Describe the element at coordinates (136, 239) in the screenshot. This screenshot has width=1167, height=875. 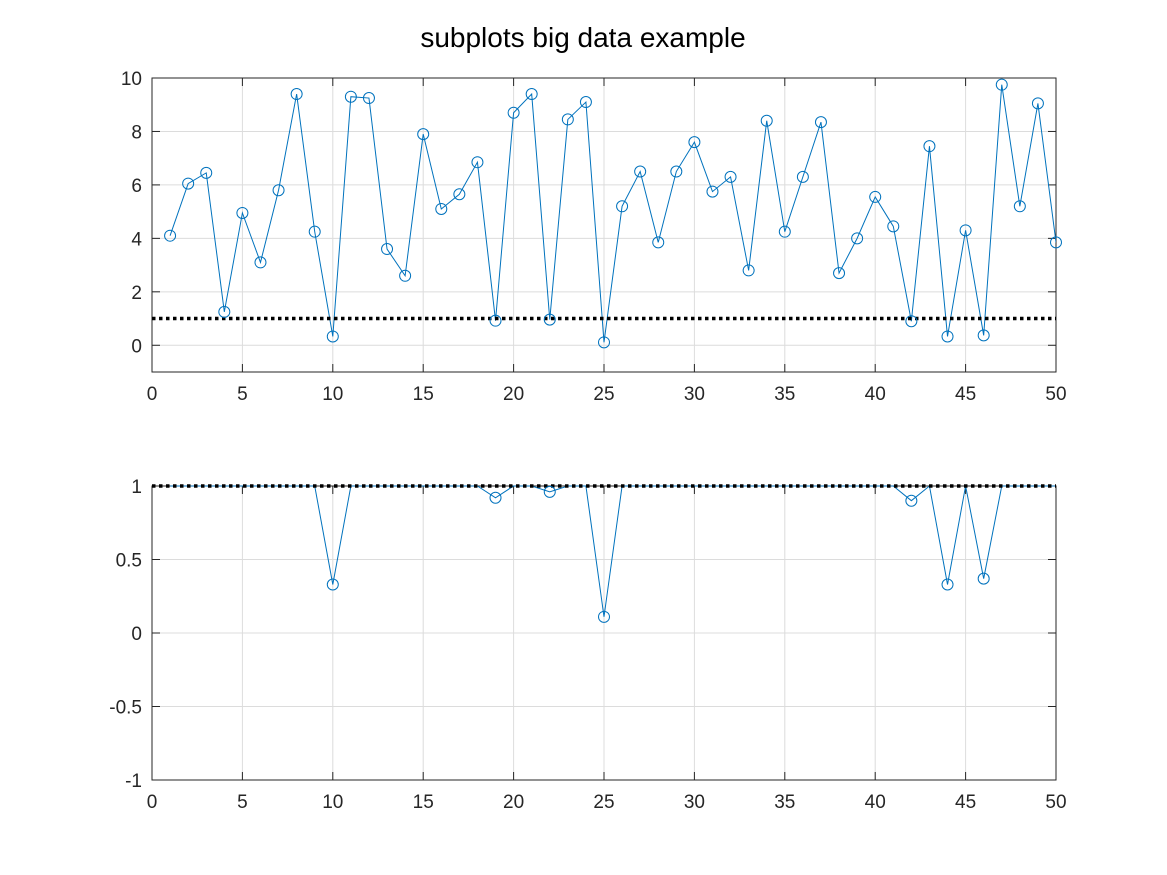
I see `y-tick-label: 4` at that location.